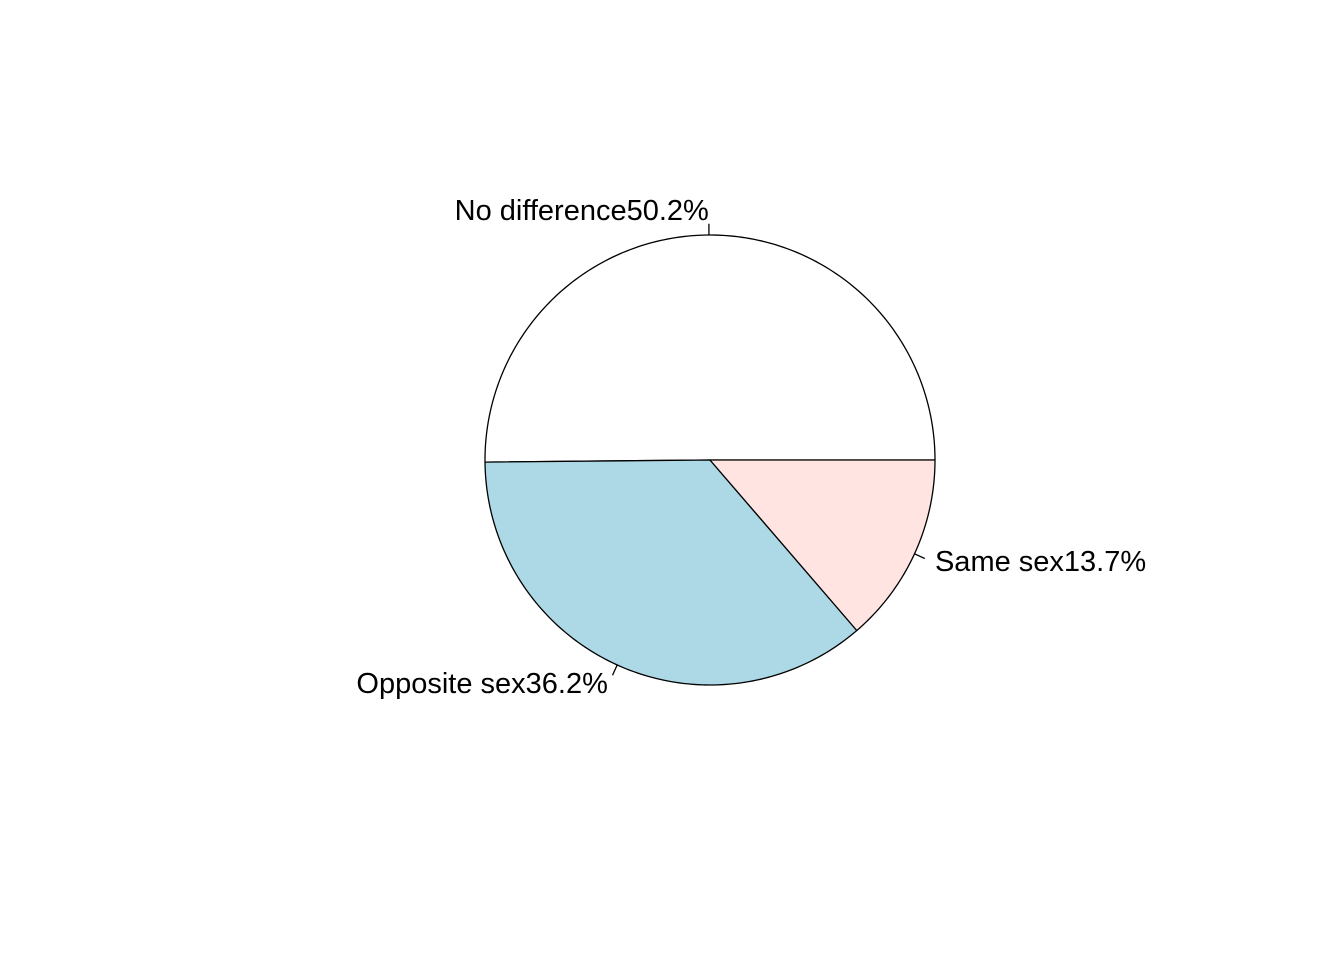 The height and width of the screenshot is (960, 1344). Describe the element at coordinates (671, 572) in the screenshot. I see `pie-slice-opposite-sex` at that location.